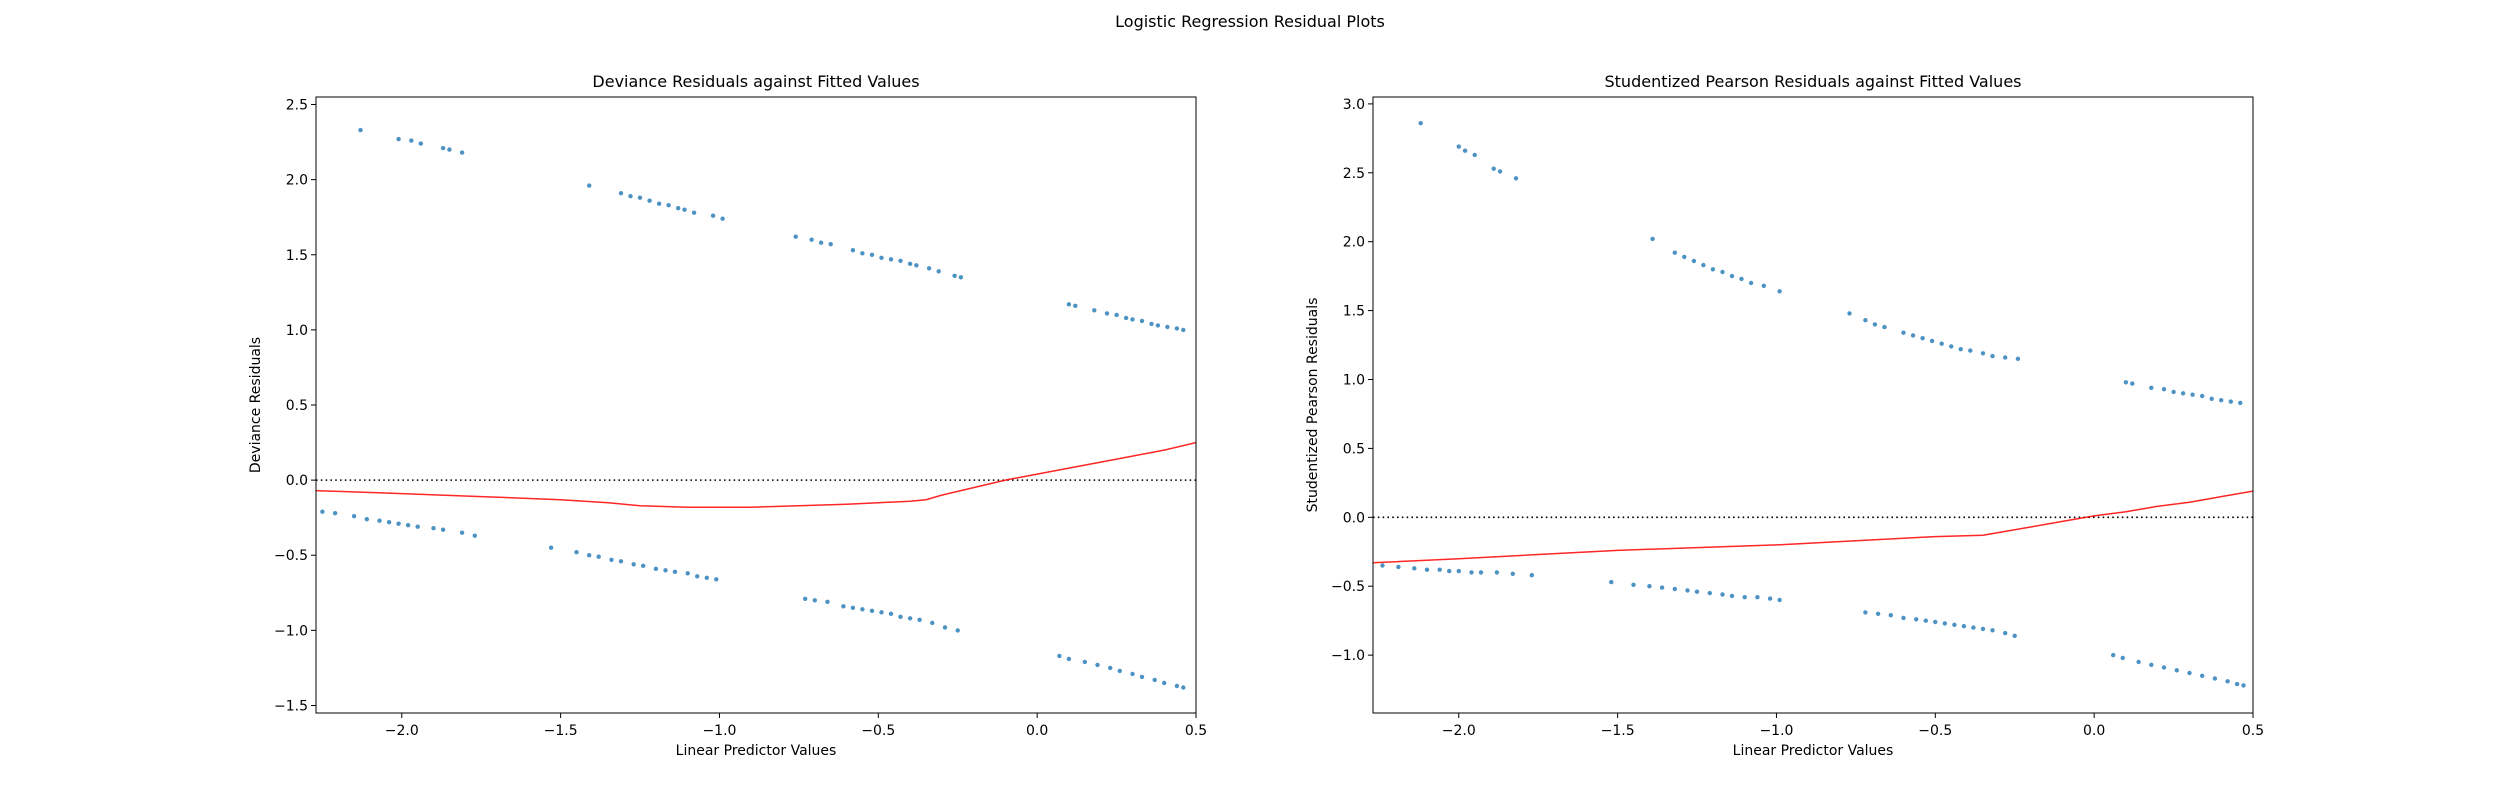 This screenshot has height=800, width=2500. Describe the element at coordinates (1354, 518) in the screenshot. I see `y-tick-label: 0.0` at that location.